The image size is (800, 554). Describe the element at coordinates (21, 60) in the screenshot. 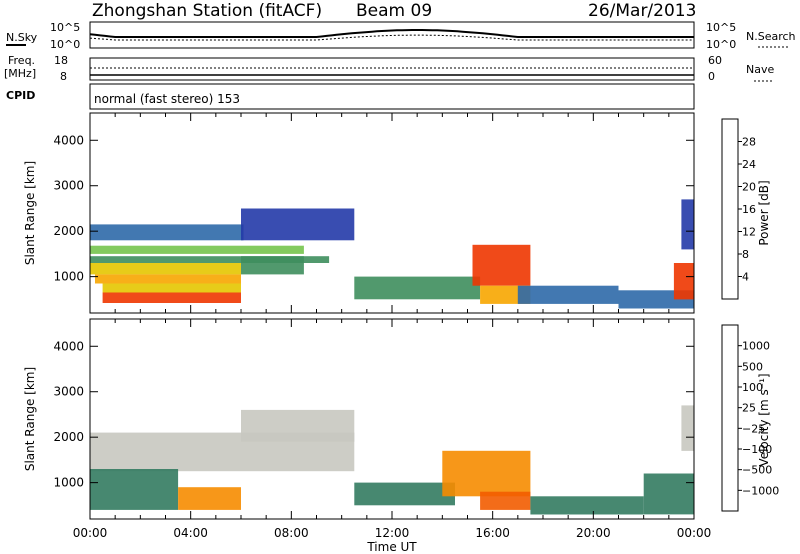

I see `freq-label: Freq.` at that location.